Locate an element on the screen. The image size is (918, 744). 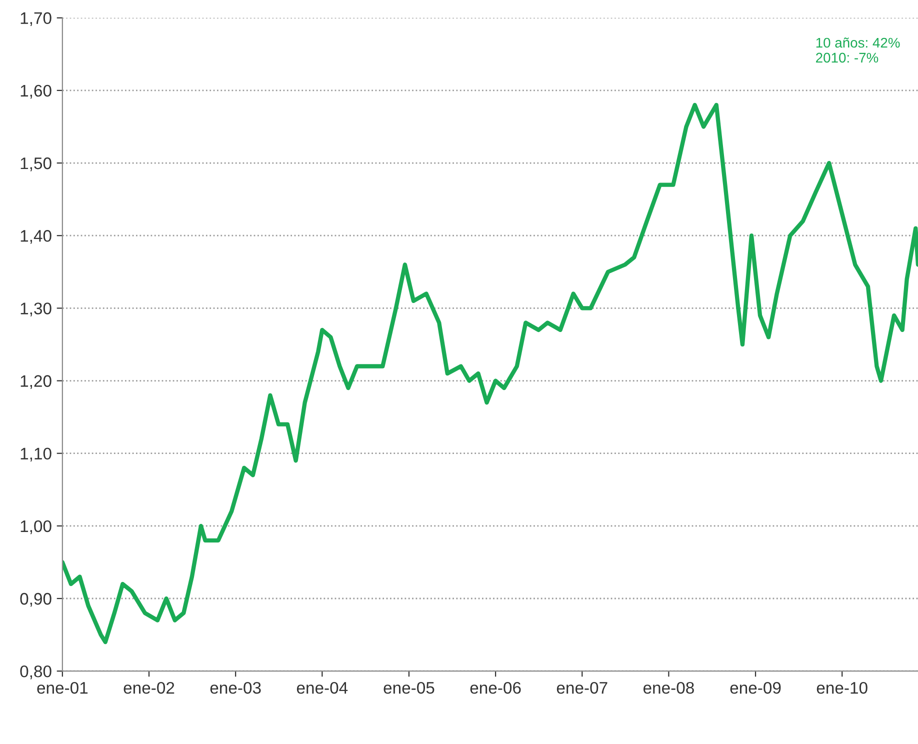
y-tick-label: 1,70 is located at coordinates (36, 19).